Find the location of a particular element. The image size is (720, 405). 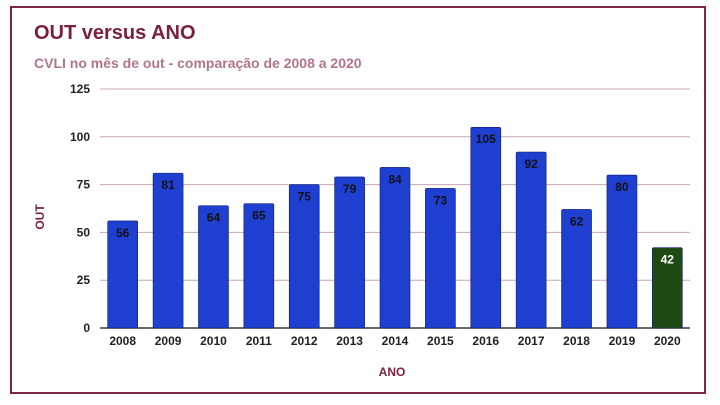

x-tick-label-2015: 2015 is located at coordinates (440, 341).